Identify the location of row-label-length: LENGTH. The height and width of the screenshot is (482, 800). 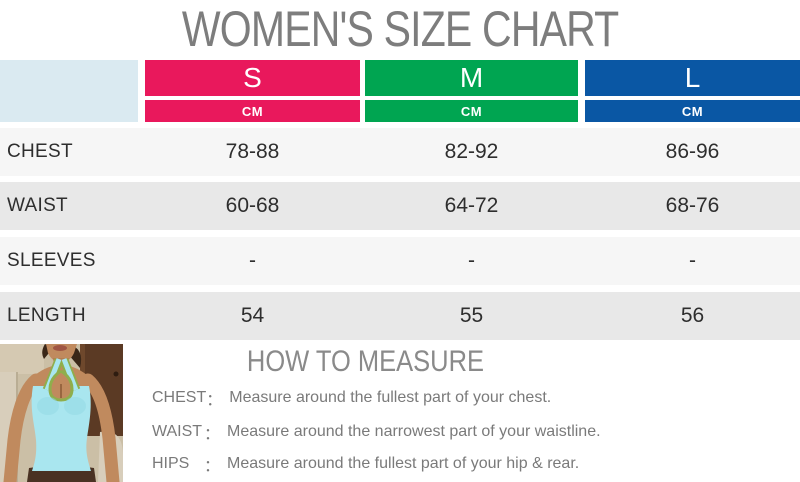
(46, 315).